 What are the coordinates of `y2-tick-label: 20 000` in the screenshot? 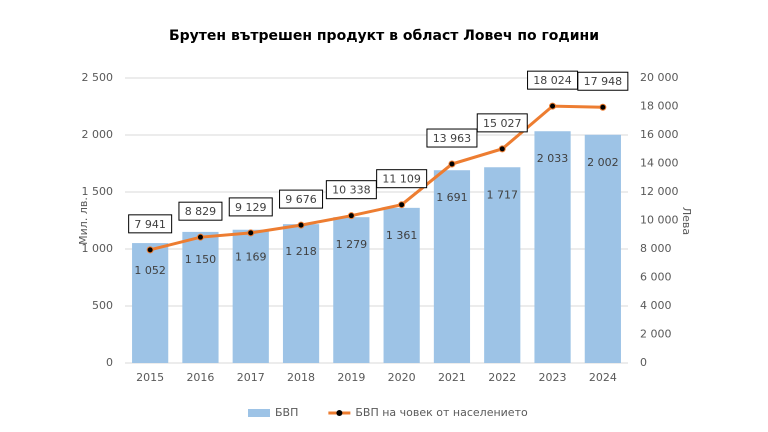 It's located at (659, 77).